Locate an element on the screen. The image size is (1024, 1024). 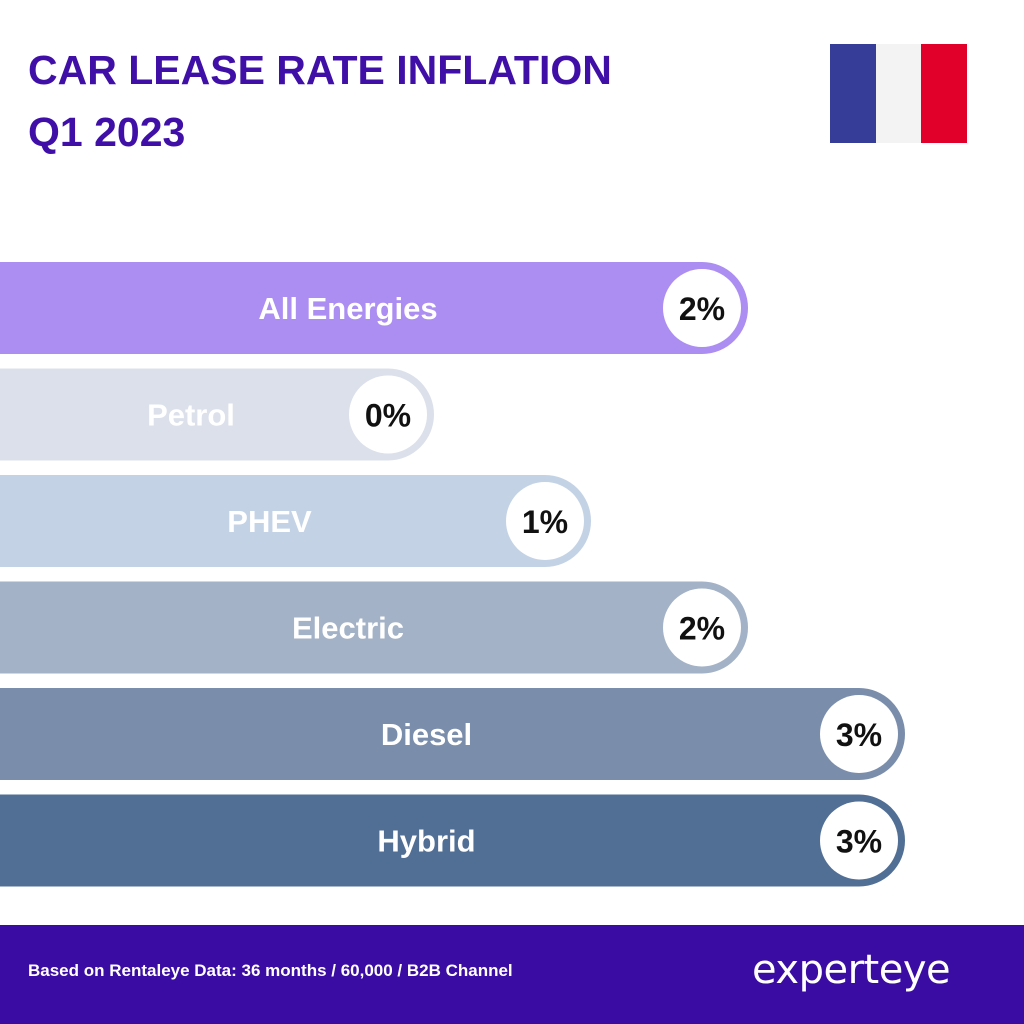
bar-all-energies is located at coordinates (374, 308).